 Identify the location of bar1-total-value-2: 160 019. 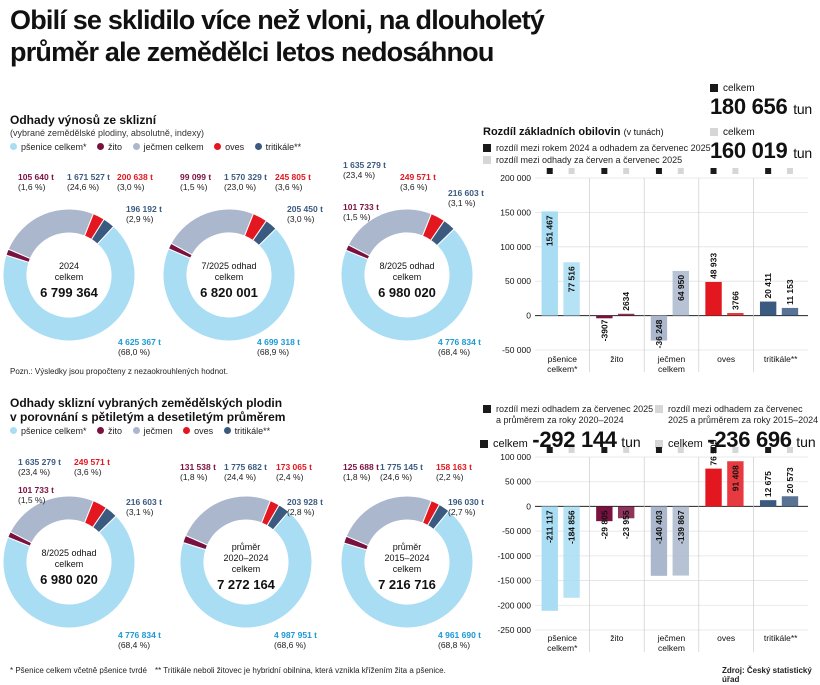
(749, 150).